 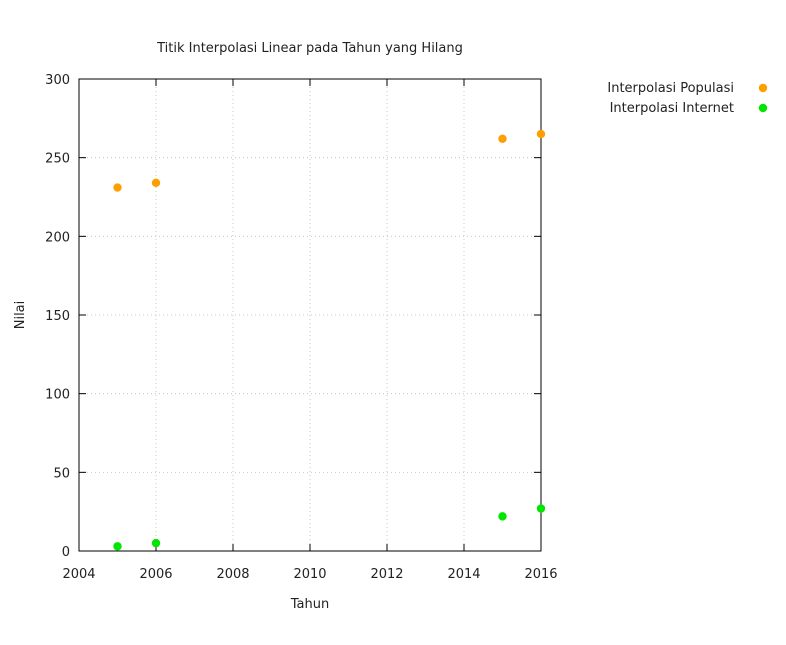 What do you see at coordinates (57, 237) in the screenshot?
I see `y-tick-label: 200` at bounding box center [57, 237].